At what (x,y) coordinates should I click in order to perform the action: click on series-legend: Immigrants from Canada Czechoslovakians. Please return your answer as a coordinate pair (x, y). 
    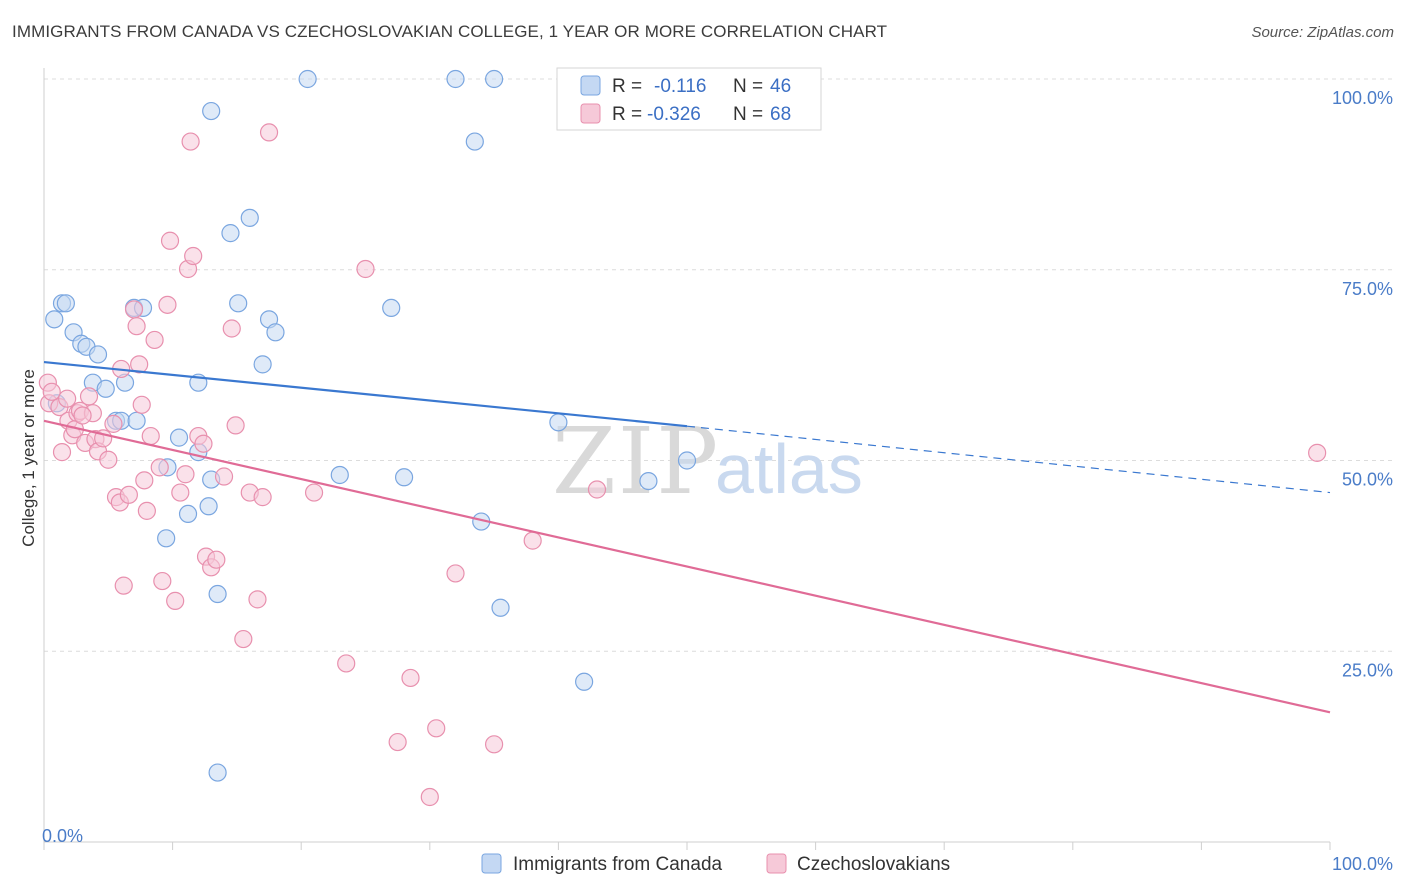
    Looking at the image, I should click on (715, 864).